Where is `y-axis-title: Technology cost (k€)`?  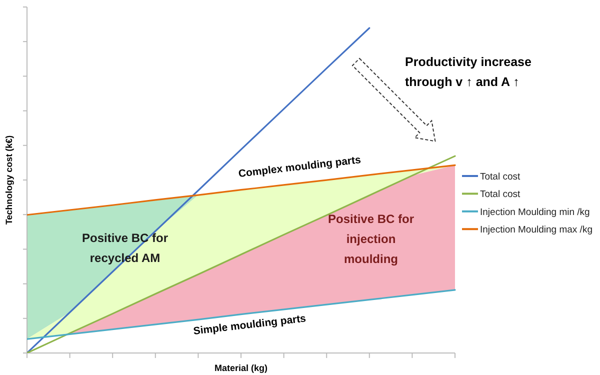
y-axis-title: Technology cost (k€) is located at coordinates (9, 180).